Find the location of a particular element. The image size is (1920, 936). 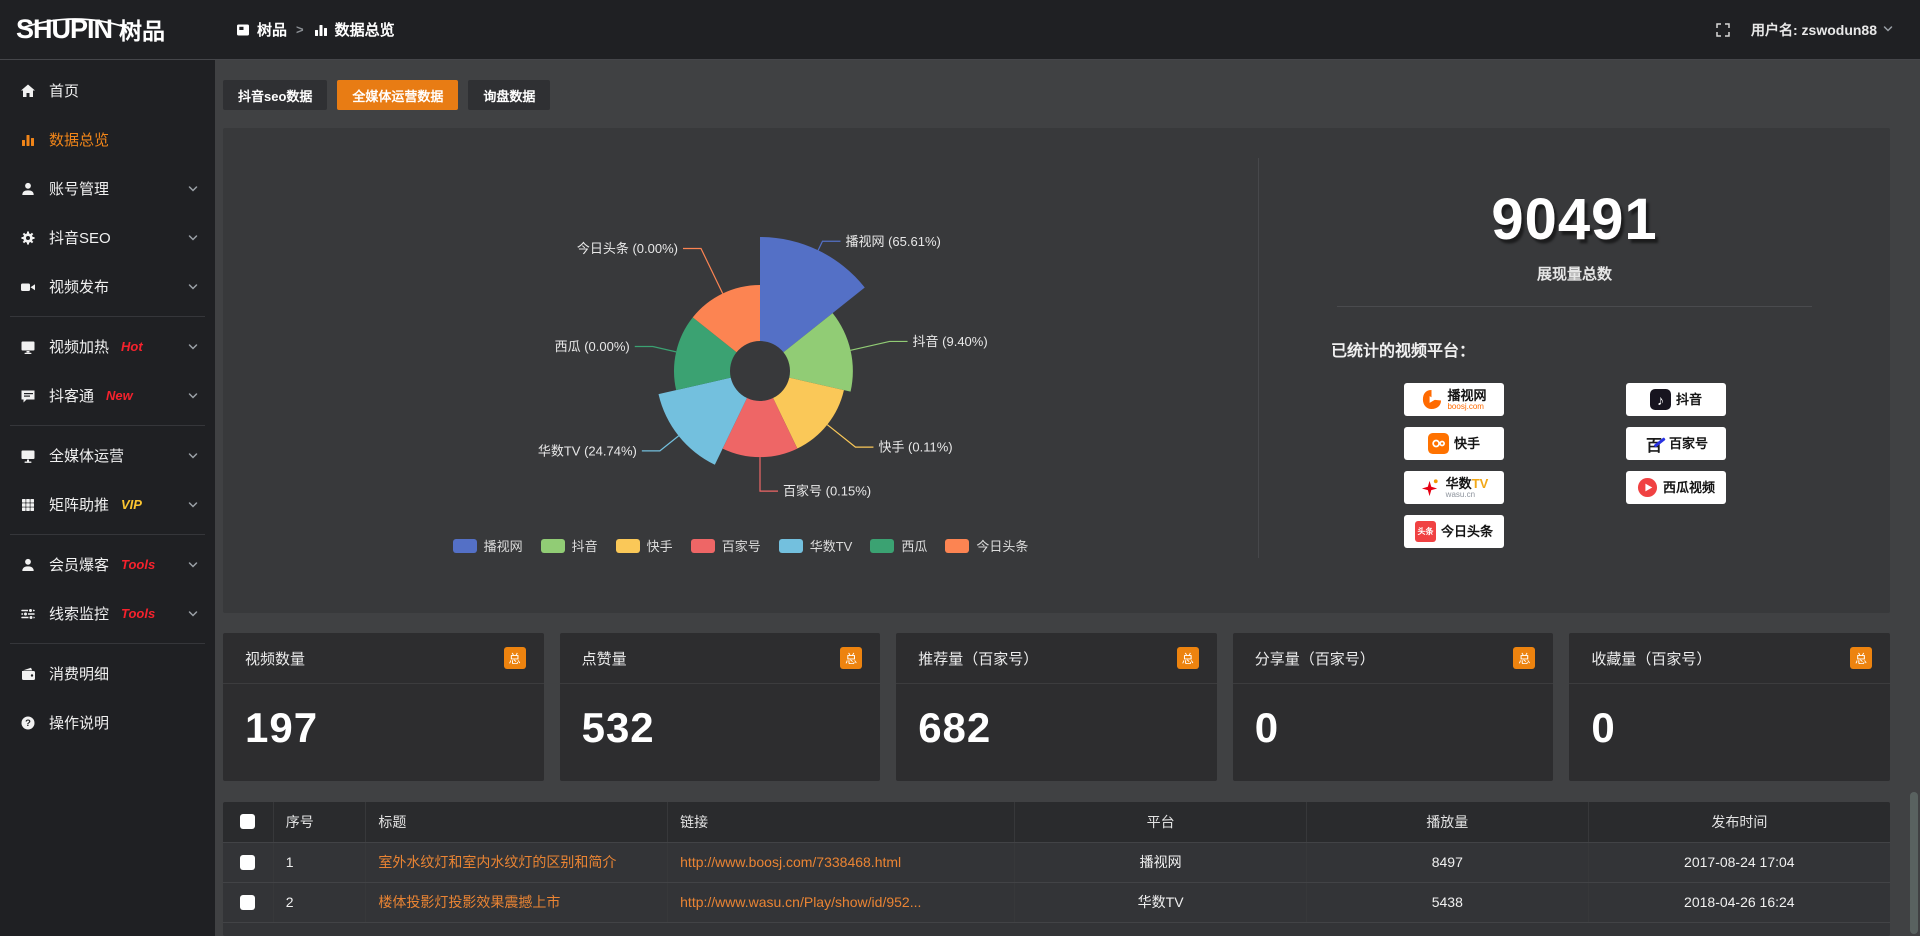

tab-询盘数据: 询盘数据 is located at coordinates (509, 95).